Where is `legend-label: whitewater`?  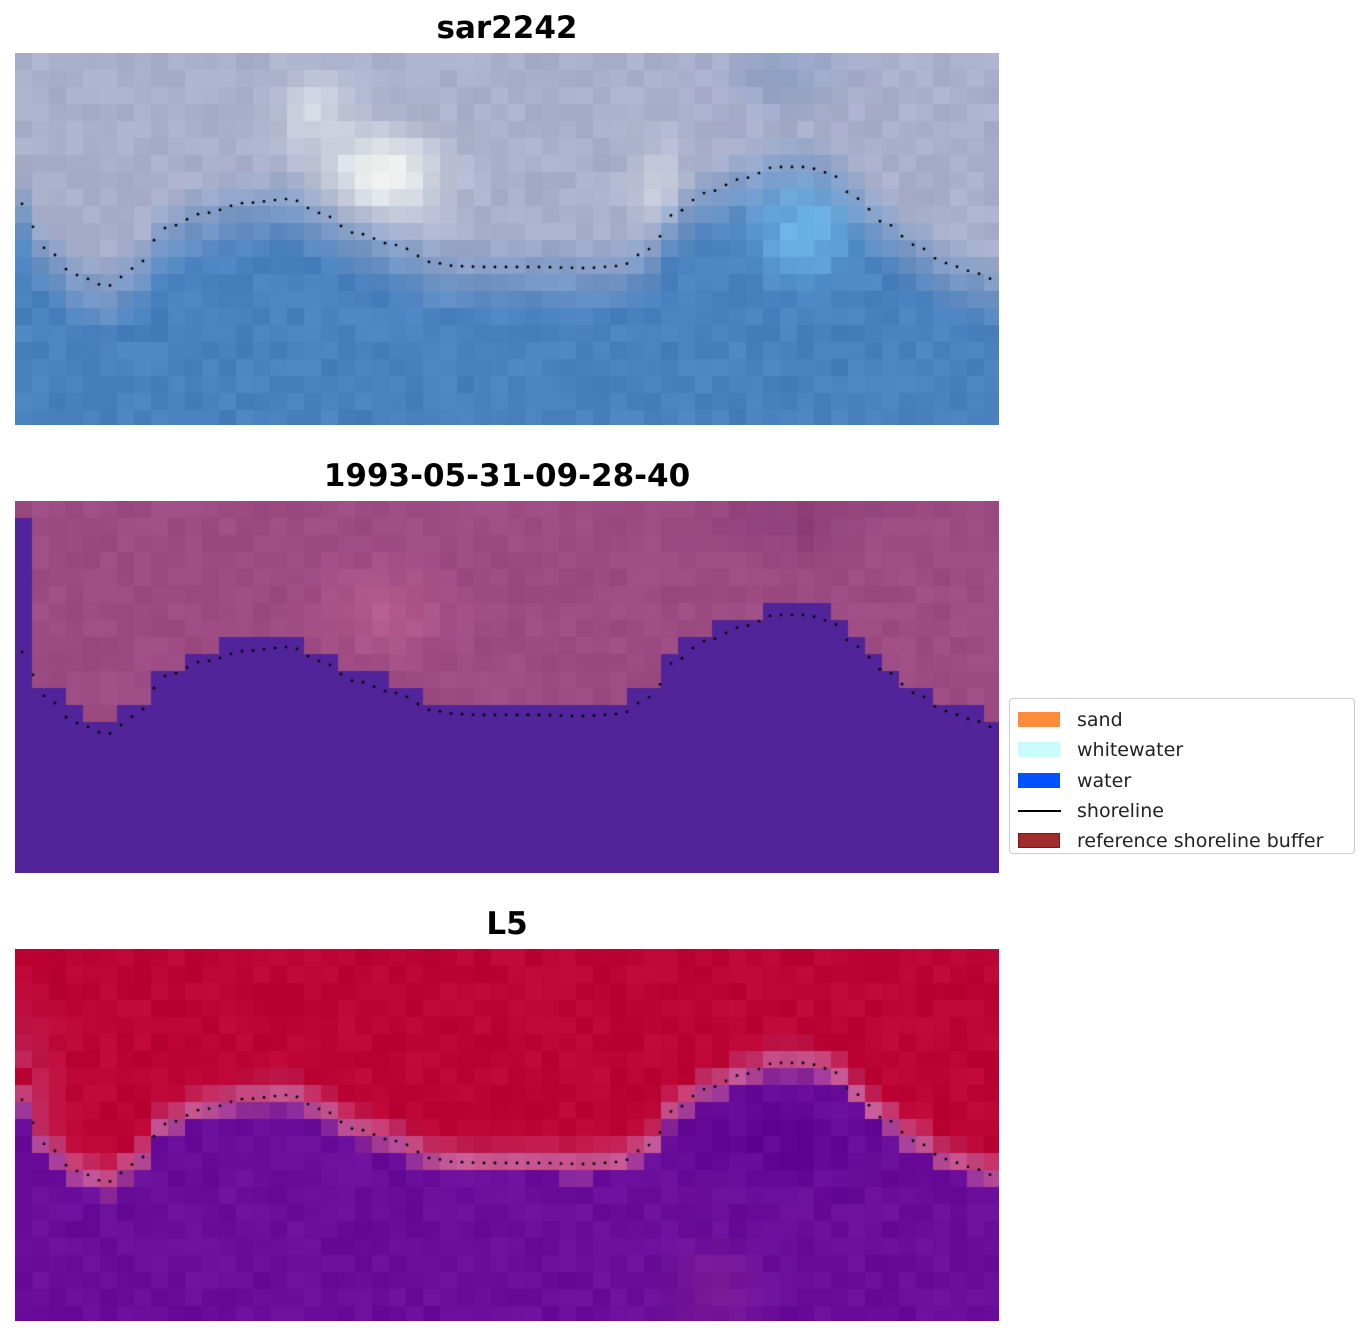 legend-label: whitewater is located at coordinates (1130, 750).